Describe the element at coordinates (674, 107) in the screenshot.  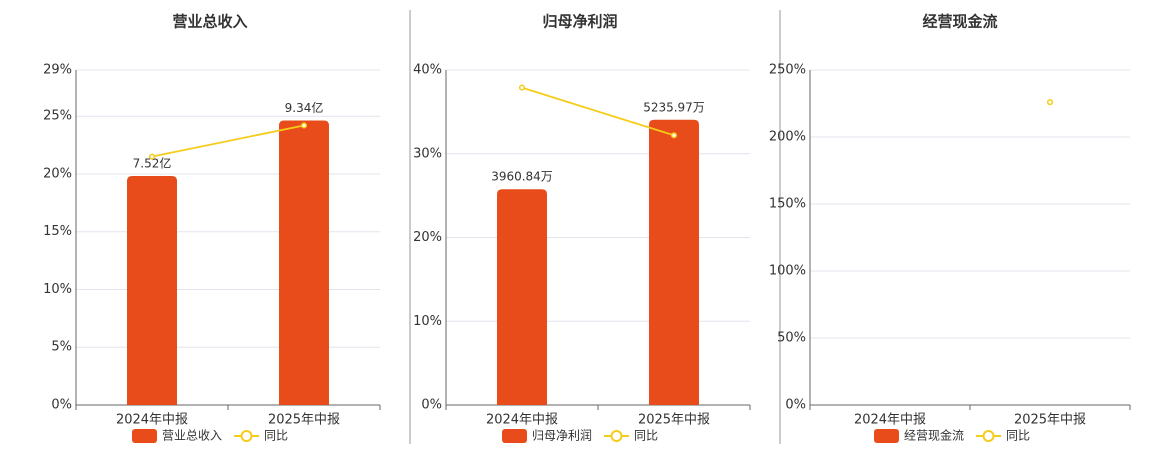
I see `bar-value-label: 5235.97万` at that location.